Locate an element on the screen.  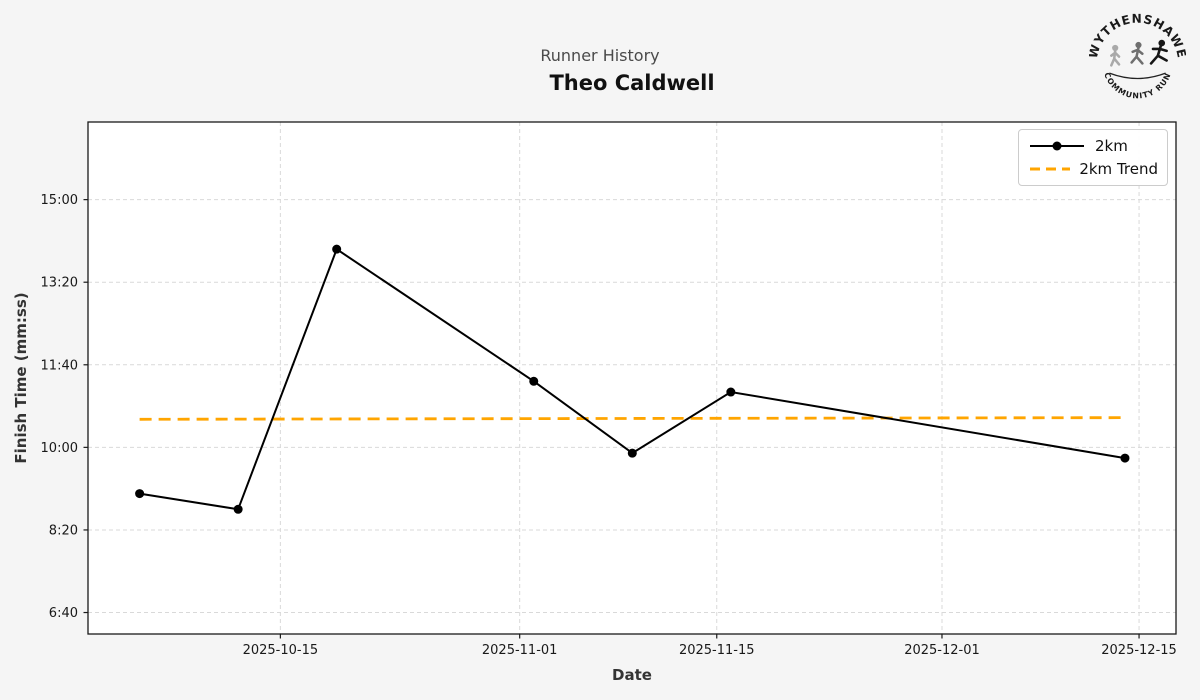
figure-suptitle: Runner History is located at coordinates (600, 55).